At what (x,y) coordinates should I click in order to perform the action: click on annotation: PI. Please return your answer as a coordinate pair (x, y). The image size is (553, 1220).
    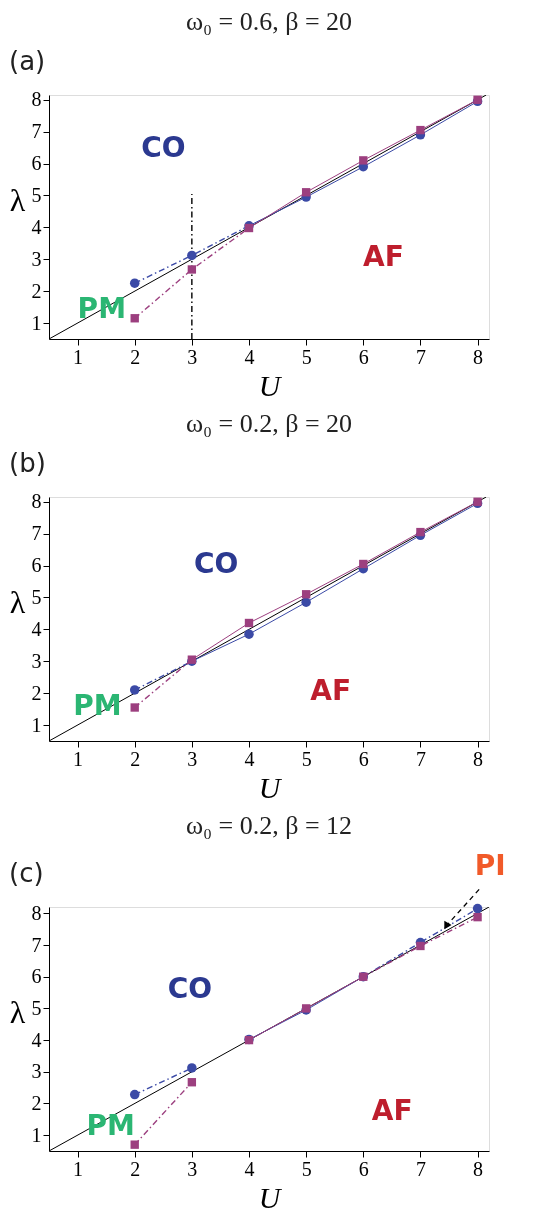
    Looking at the image, I should click on (490, 866).